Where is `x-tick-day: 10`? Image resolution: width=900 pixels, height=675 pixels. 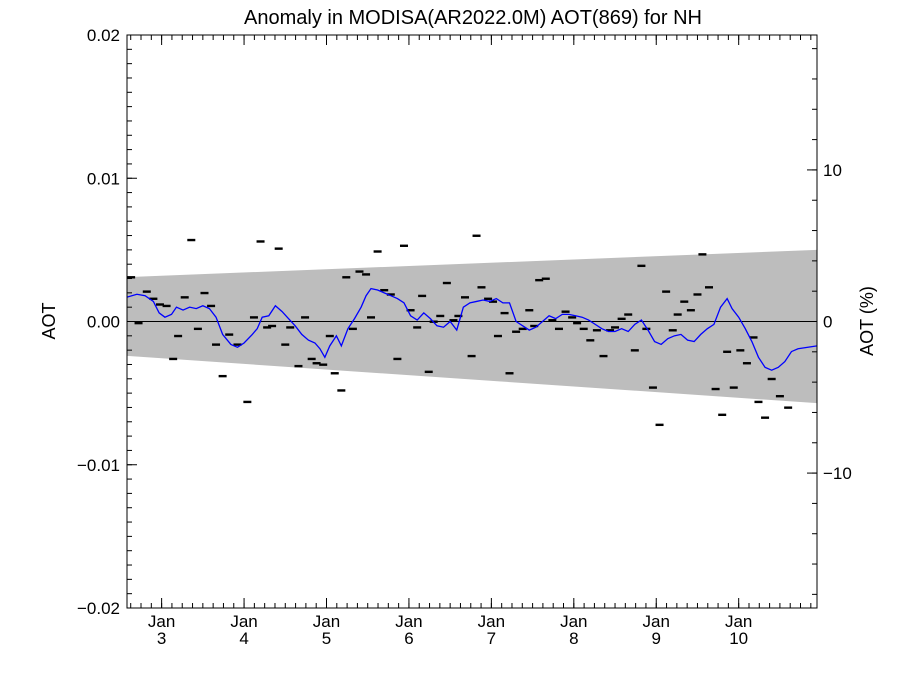 x-tick-day: 10 is located at coordinates (738, 638).